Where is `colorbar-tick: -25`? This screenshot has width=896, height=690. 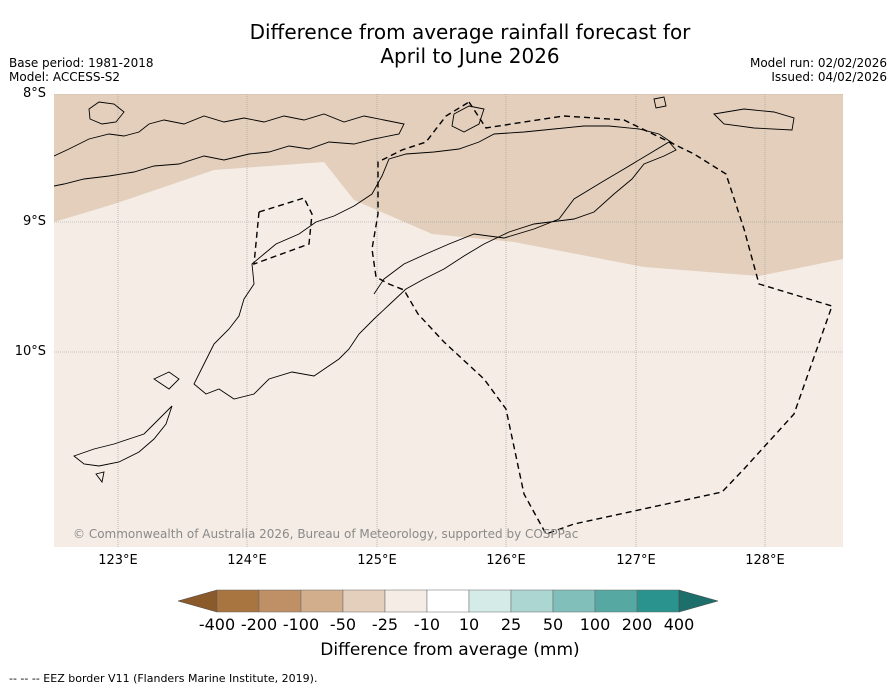 colorbar-tick: -25 is located at coordinates (385, 624).